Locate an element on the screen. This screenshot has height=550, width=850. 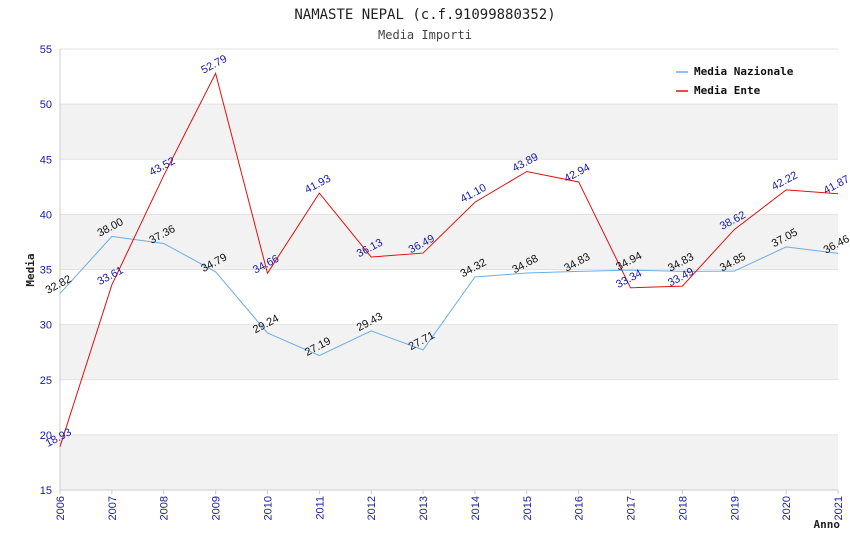
y-tick-label: 25 is located at coordinates (46, 381).